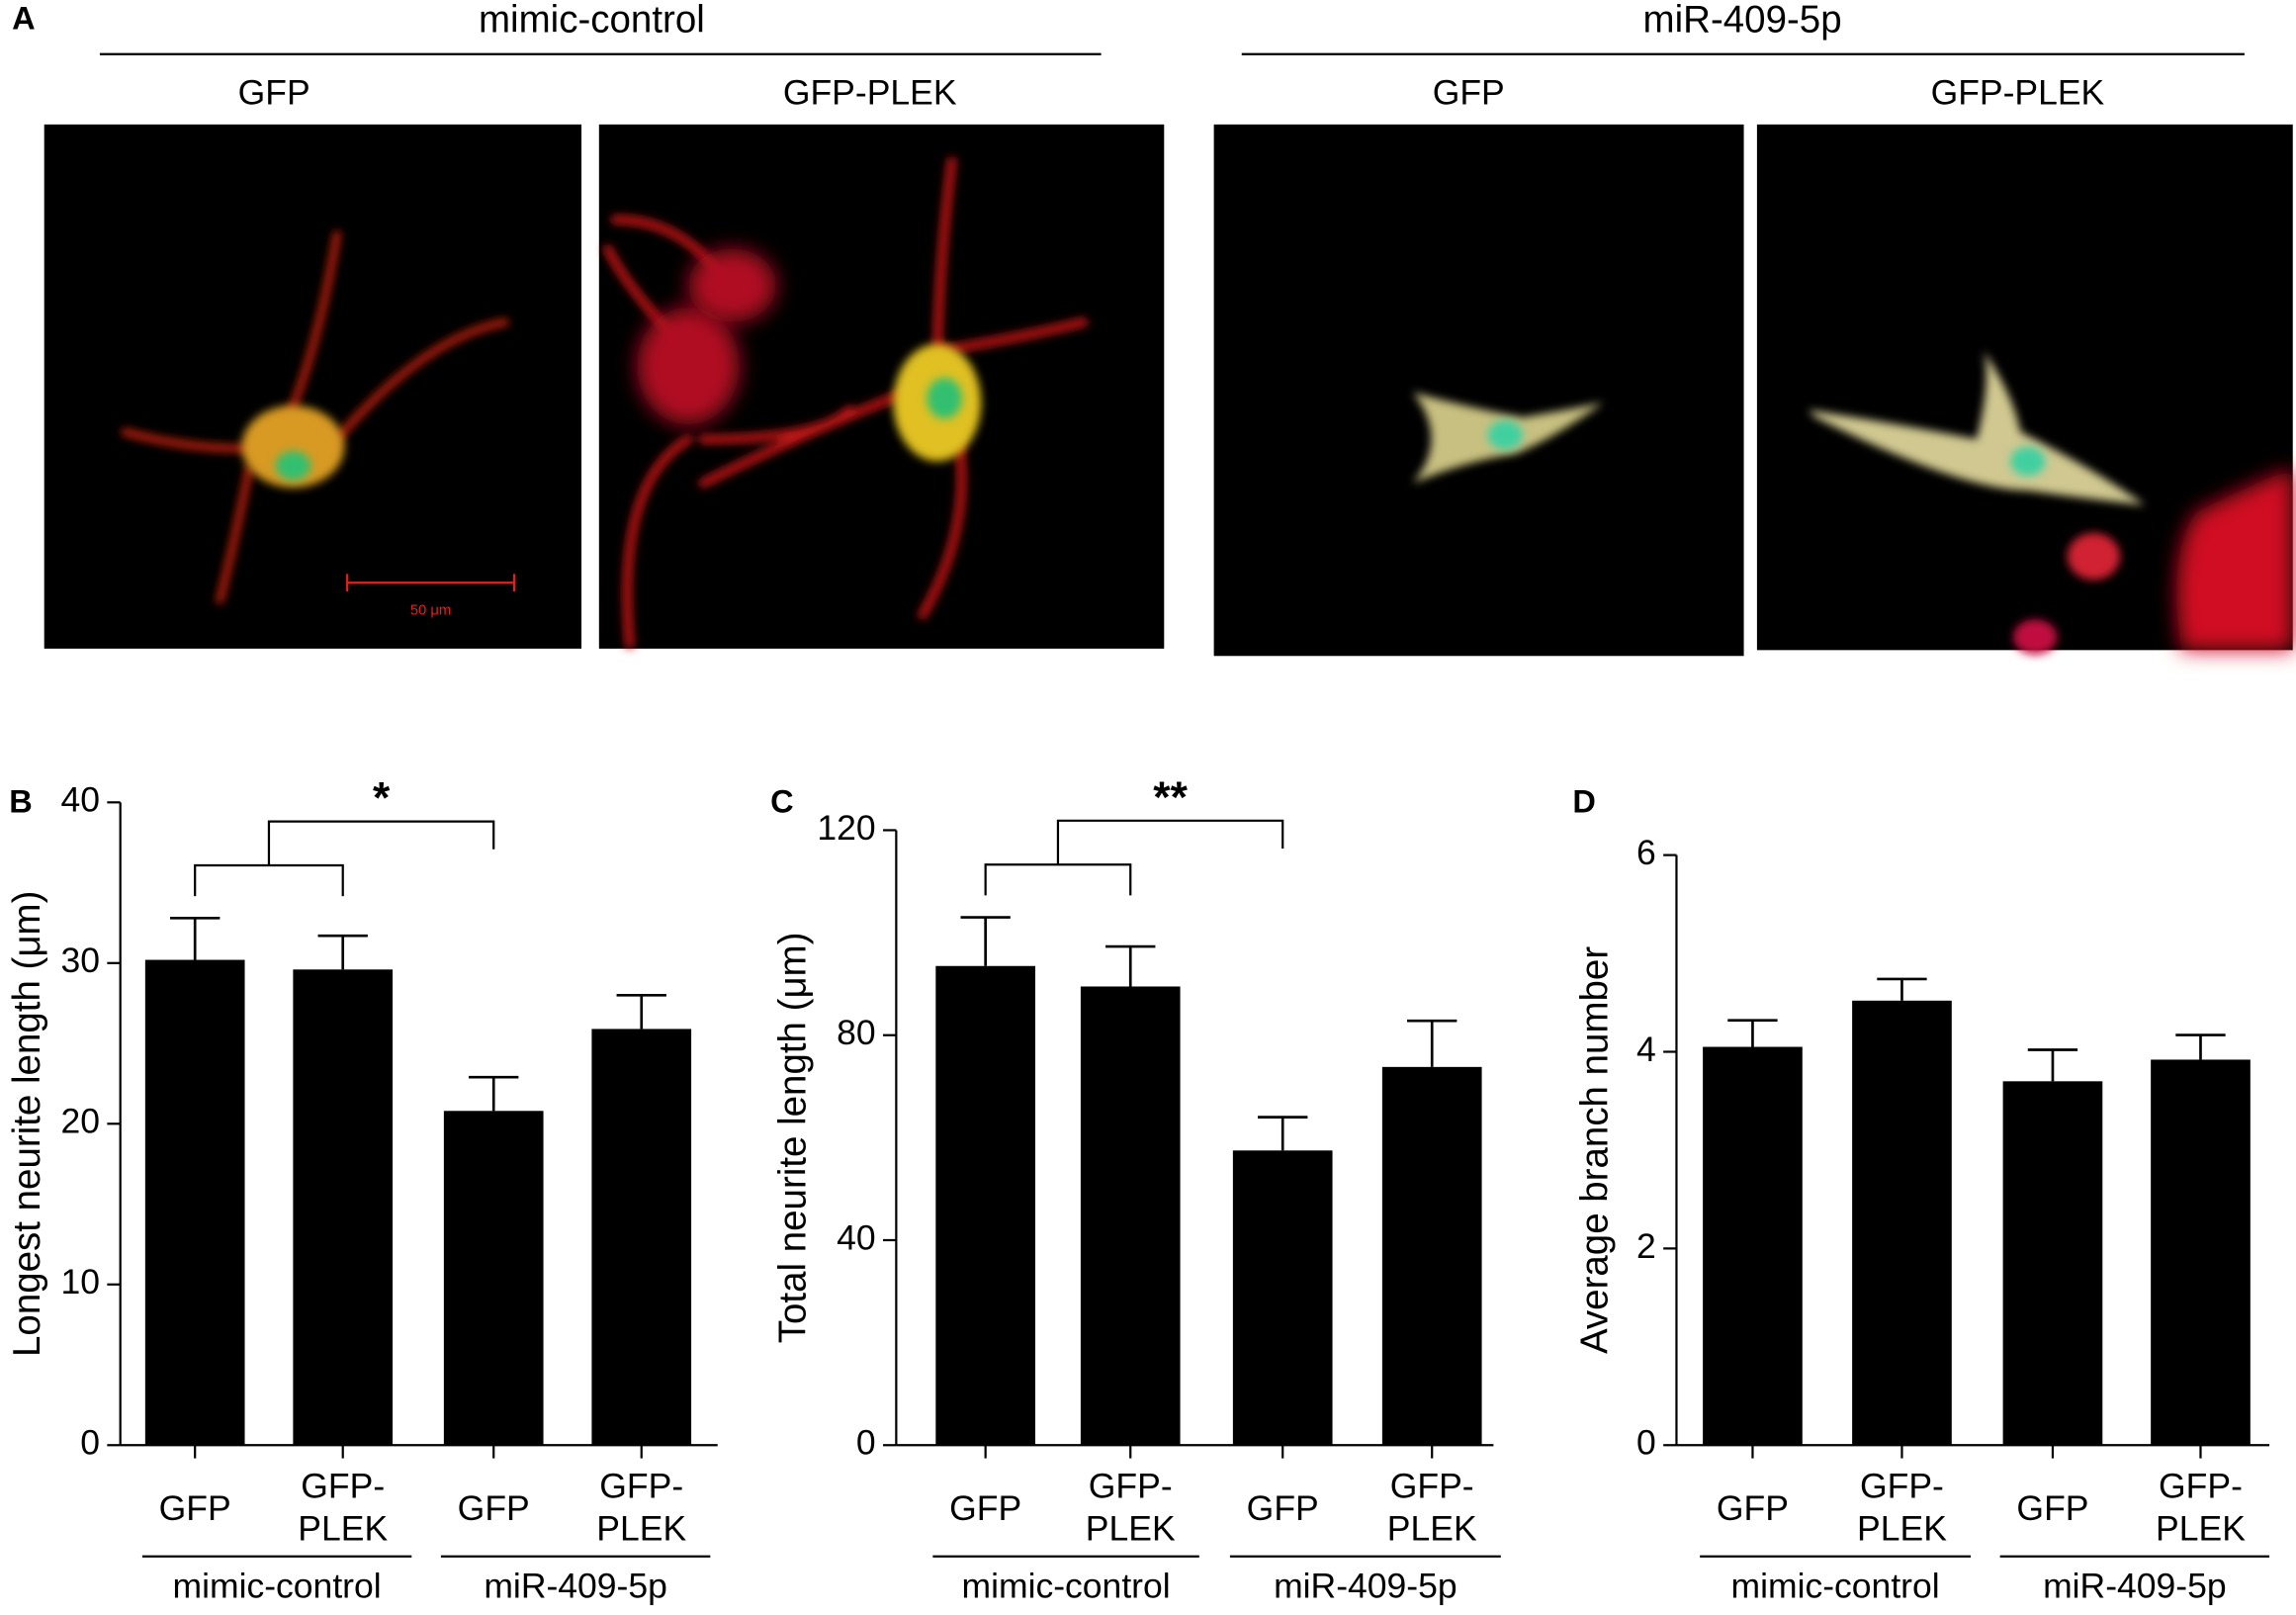 The height and width of the screenshot is (1615, 2296). Describe the element at coordinates (592, 20) in the screenshot. I see `group-title: mimic-control` at that location.